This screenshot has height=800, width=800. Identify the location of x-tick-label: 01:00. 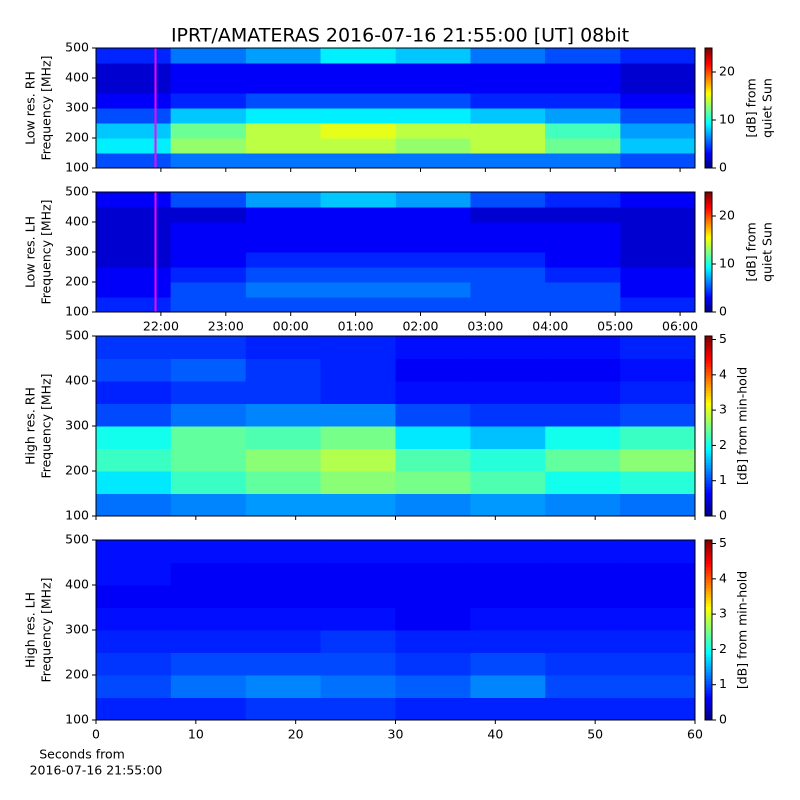
(356, 326).